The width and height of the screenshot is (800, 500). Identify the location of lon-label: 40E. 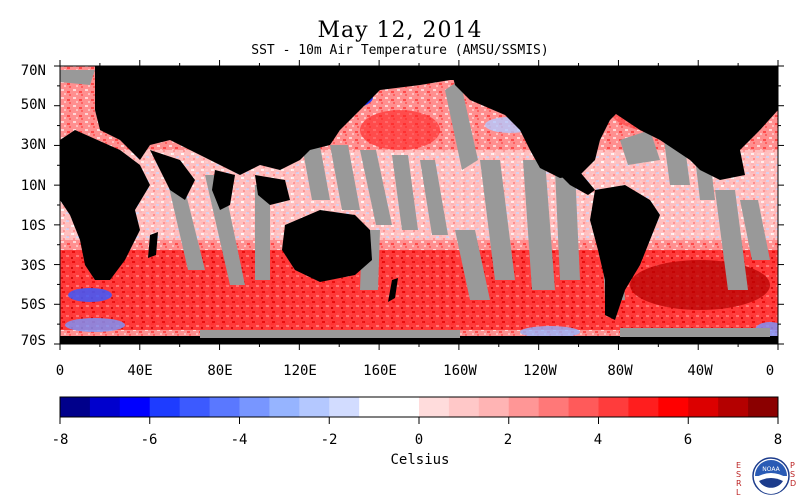
(140, 371).